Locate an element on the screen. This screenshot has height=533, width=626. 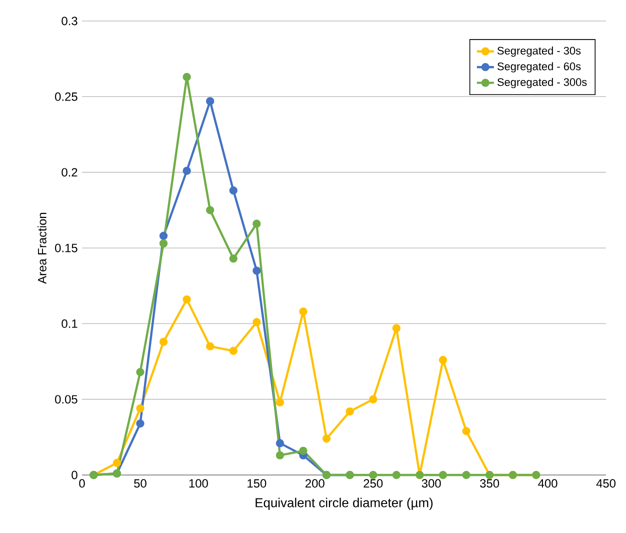
y-tick-label: 0.2 is located at coordinates (70, 172).